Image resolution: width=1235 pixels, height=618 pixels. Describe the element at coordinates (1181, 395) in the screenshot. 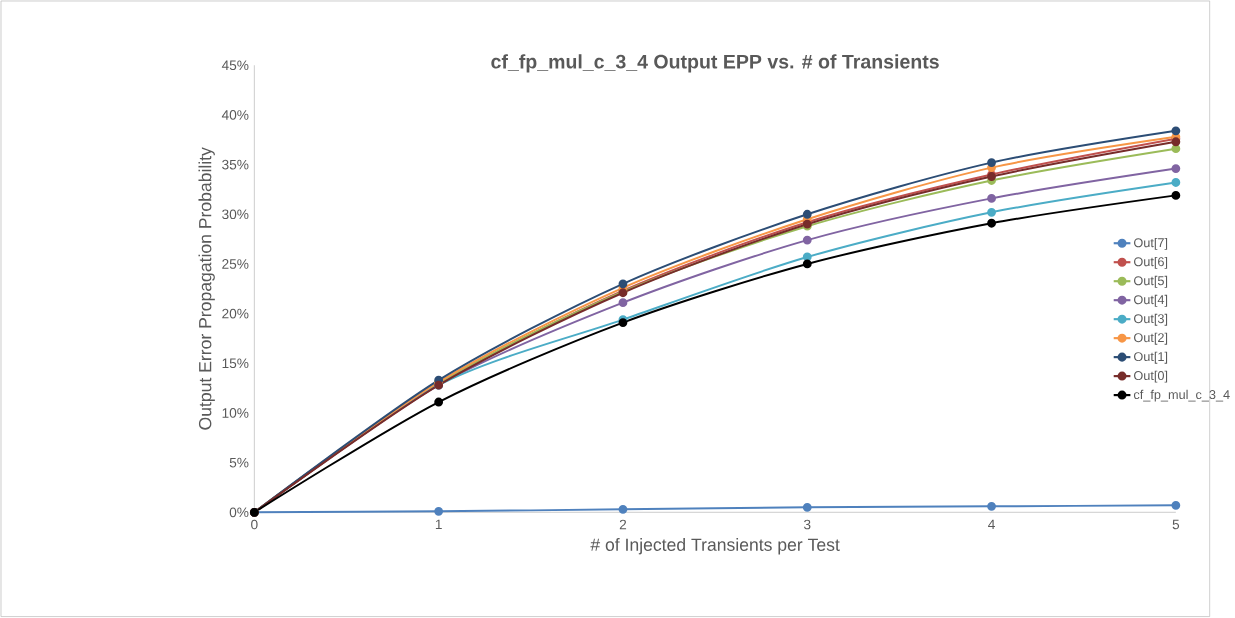

I see `legend-label: cf_fp_mul_c_3_4` at that location.